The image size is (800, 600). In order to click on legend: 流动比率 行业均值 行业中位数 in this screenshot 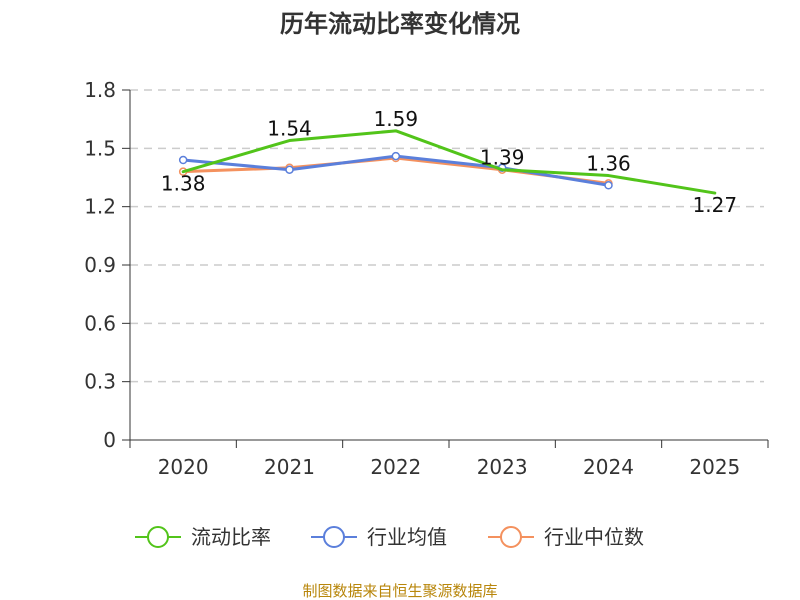, I will do `click(389, 537)`.